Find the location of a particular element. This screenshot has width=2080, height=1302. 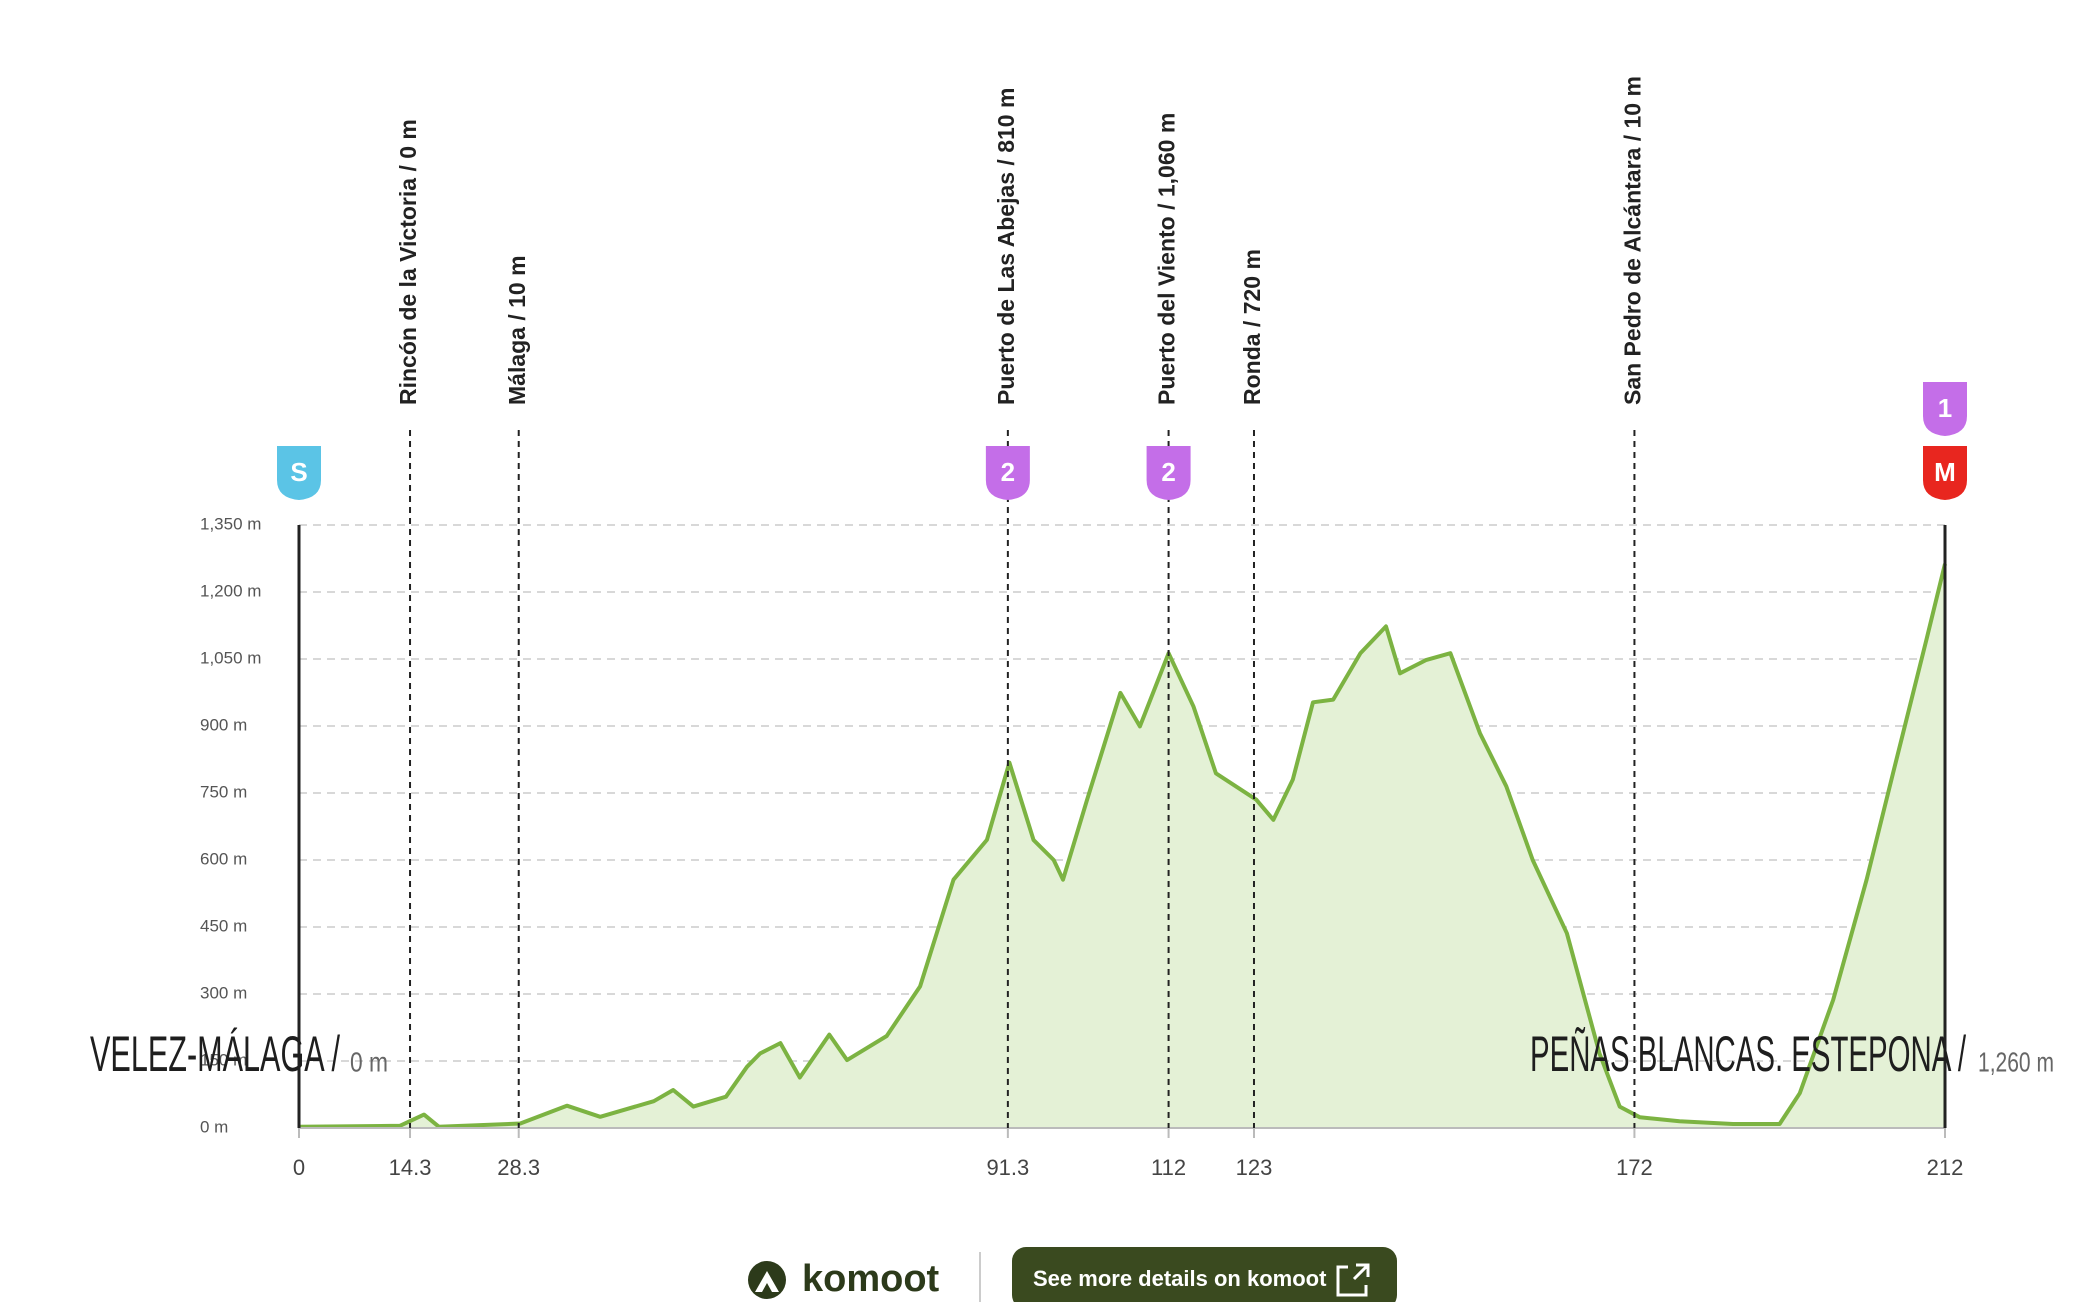

komoot-logo is located at coordinates (767, 1280).